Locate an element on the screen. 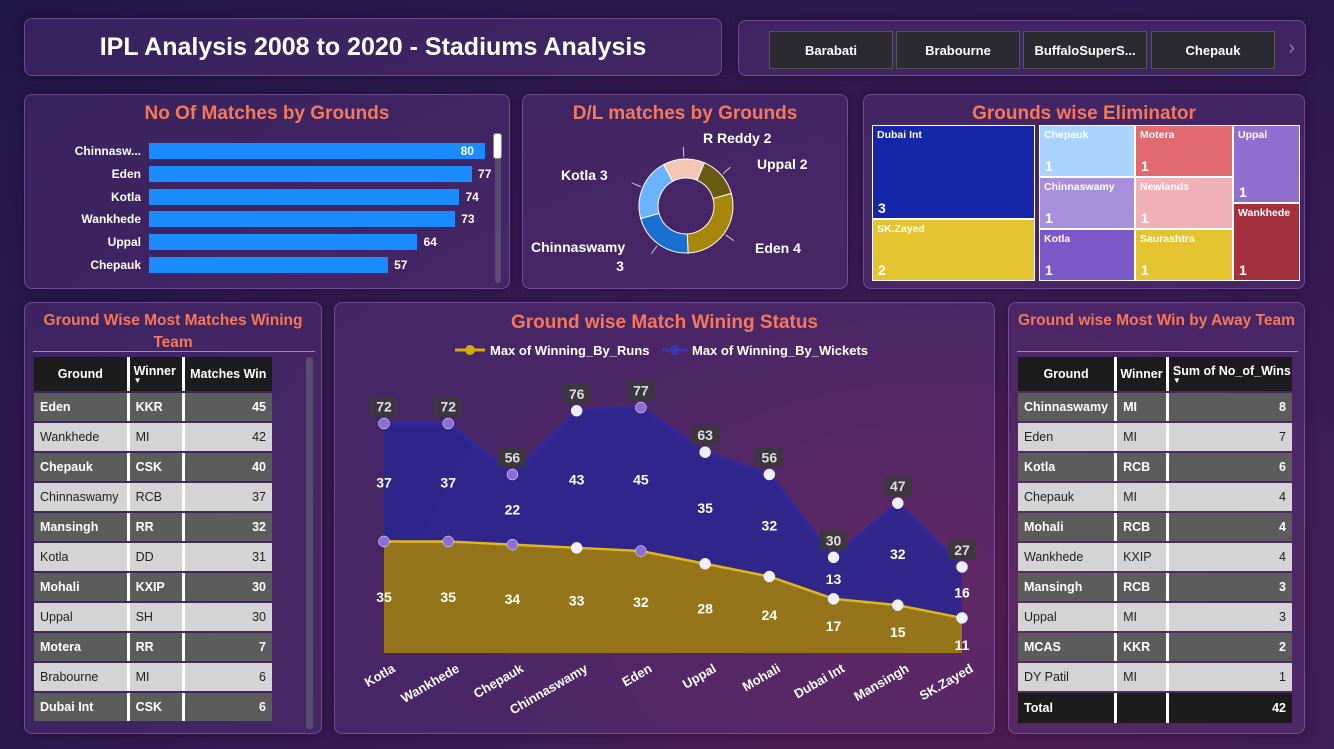  point-runs-eden is located at coordinates (641, 551).